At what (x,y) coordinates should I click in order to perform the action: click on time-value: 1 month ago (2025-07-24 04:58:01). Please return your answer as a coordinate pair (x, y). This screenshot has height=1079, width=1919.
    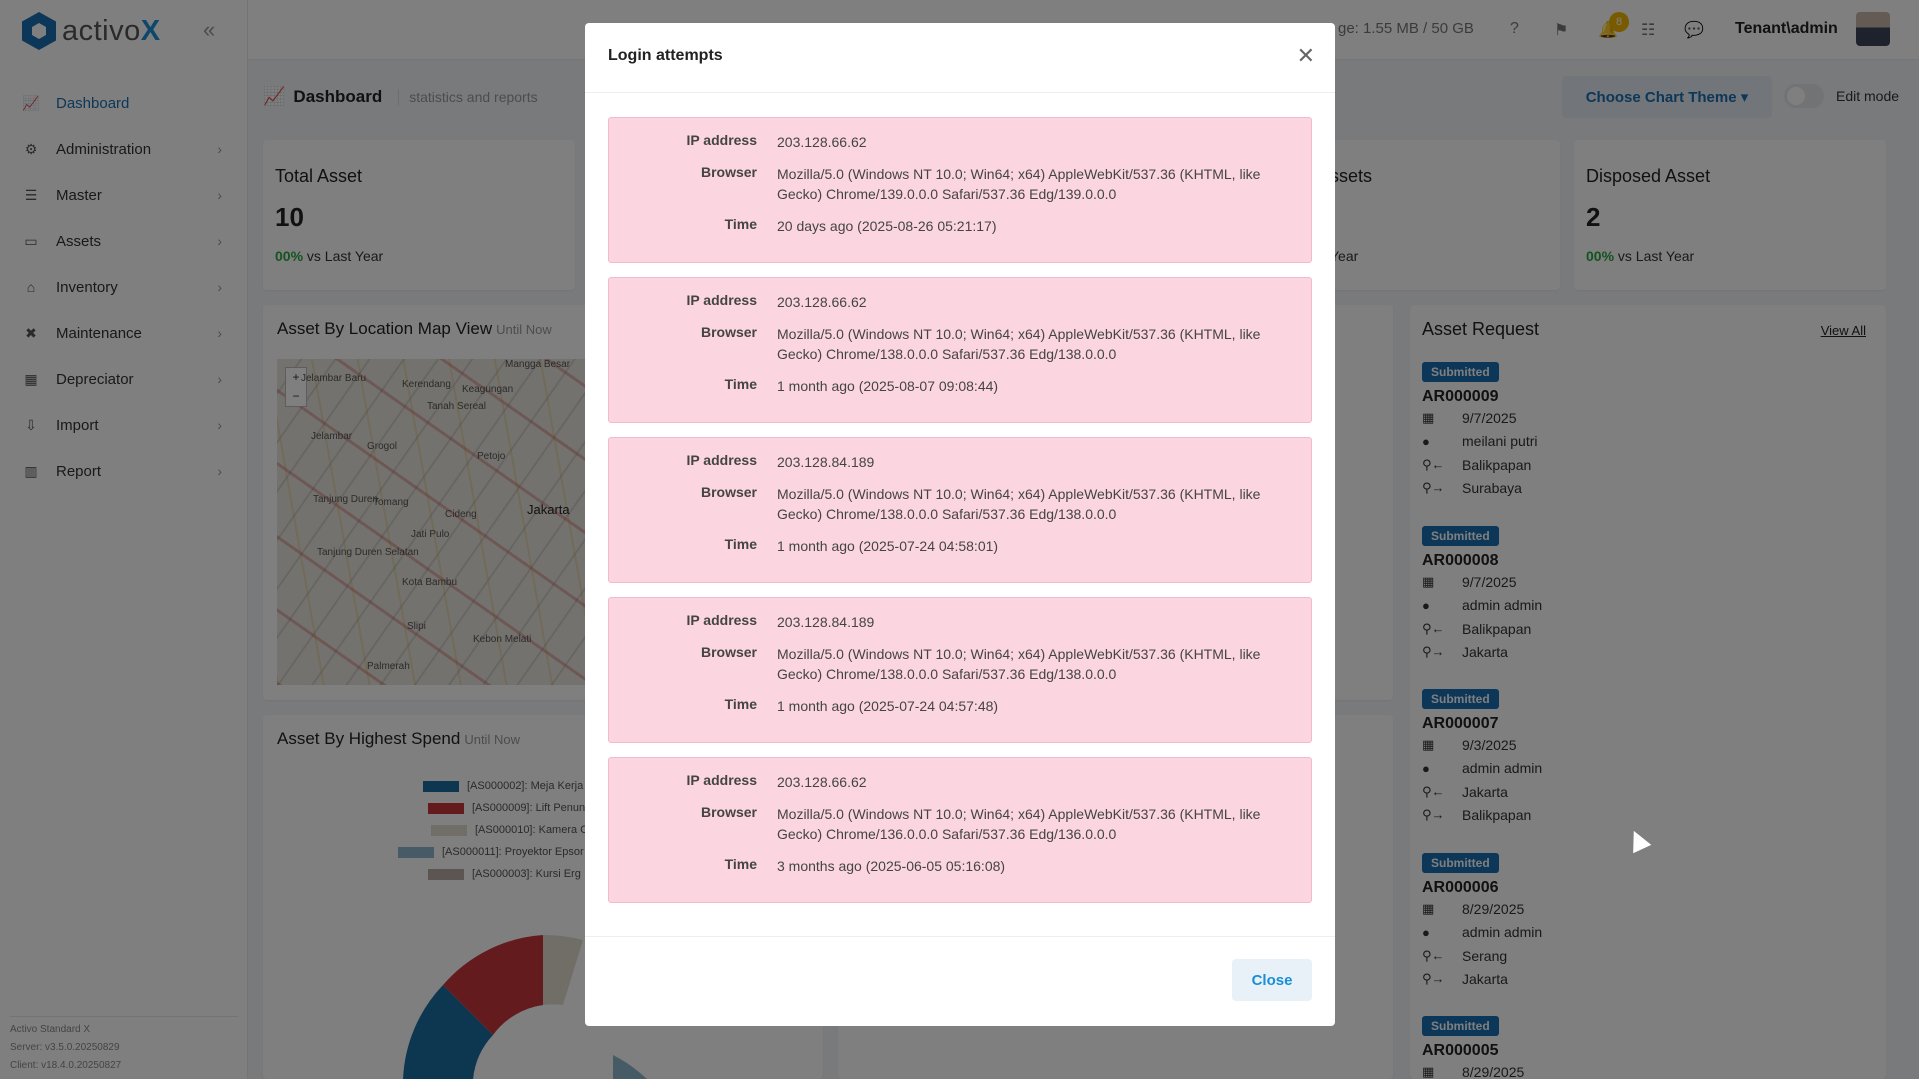
    Looking at the image, I should click on (888, 546).